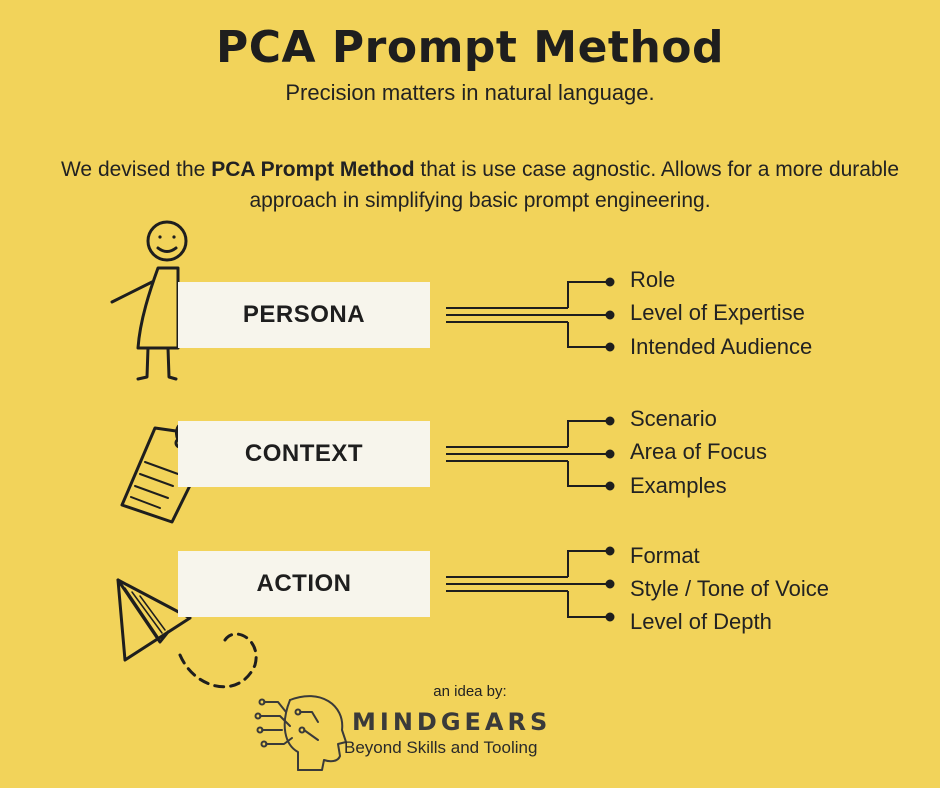  I want to click on page-subtitle: Precision matters in natural language., so click(470, 92).